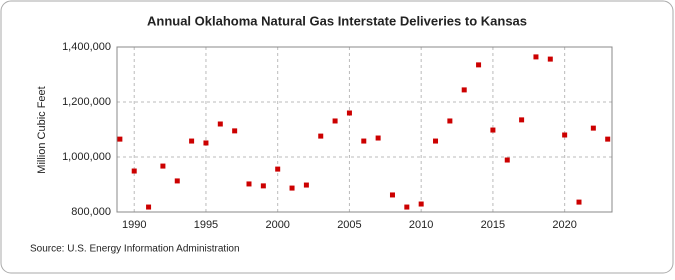 This screenshot has width=675, height=280. Describe the element at coordinates (42, 129) in the screenshot. I see `y-axis-label: Million Cubic Feet` at that location.